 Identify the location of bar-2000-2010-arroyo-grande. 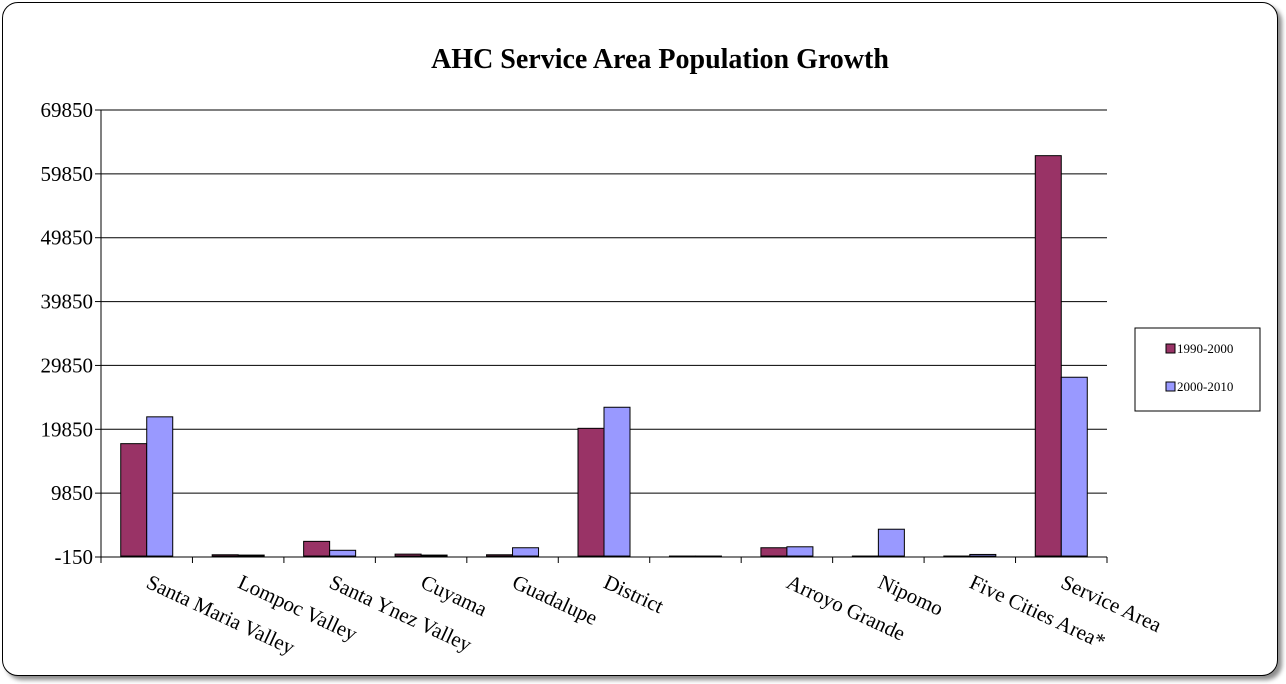
(800, 551).